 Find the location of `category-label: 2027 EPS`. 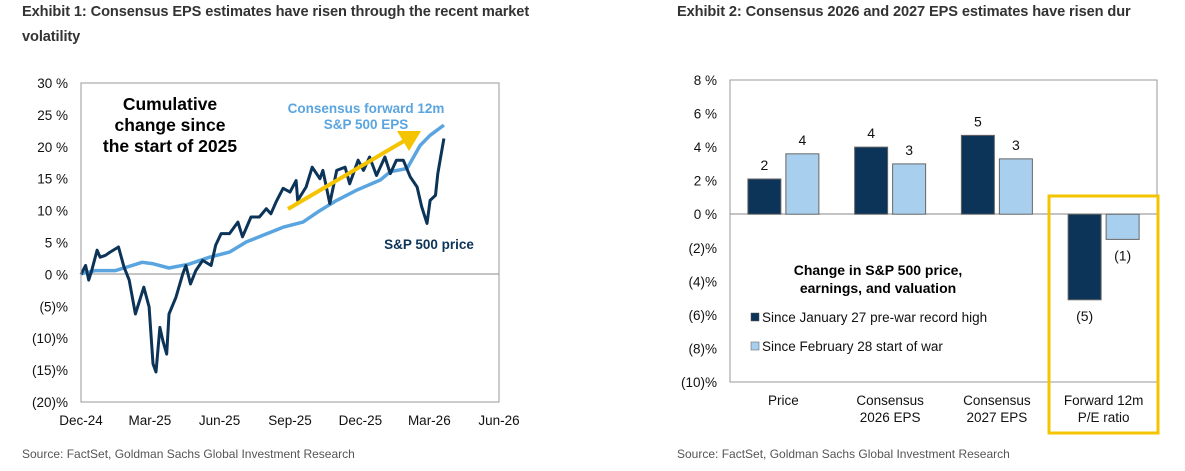

category-label: 2027 EPS is located at coordinates (996, 417).